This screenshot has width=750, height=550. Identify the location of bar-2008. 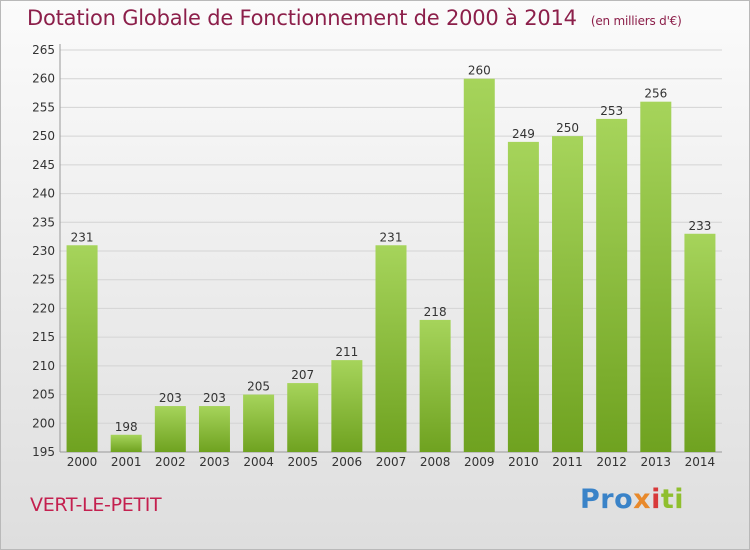
(435, 385).